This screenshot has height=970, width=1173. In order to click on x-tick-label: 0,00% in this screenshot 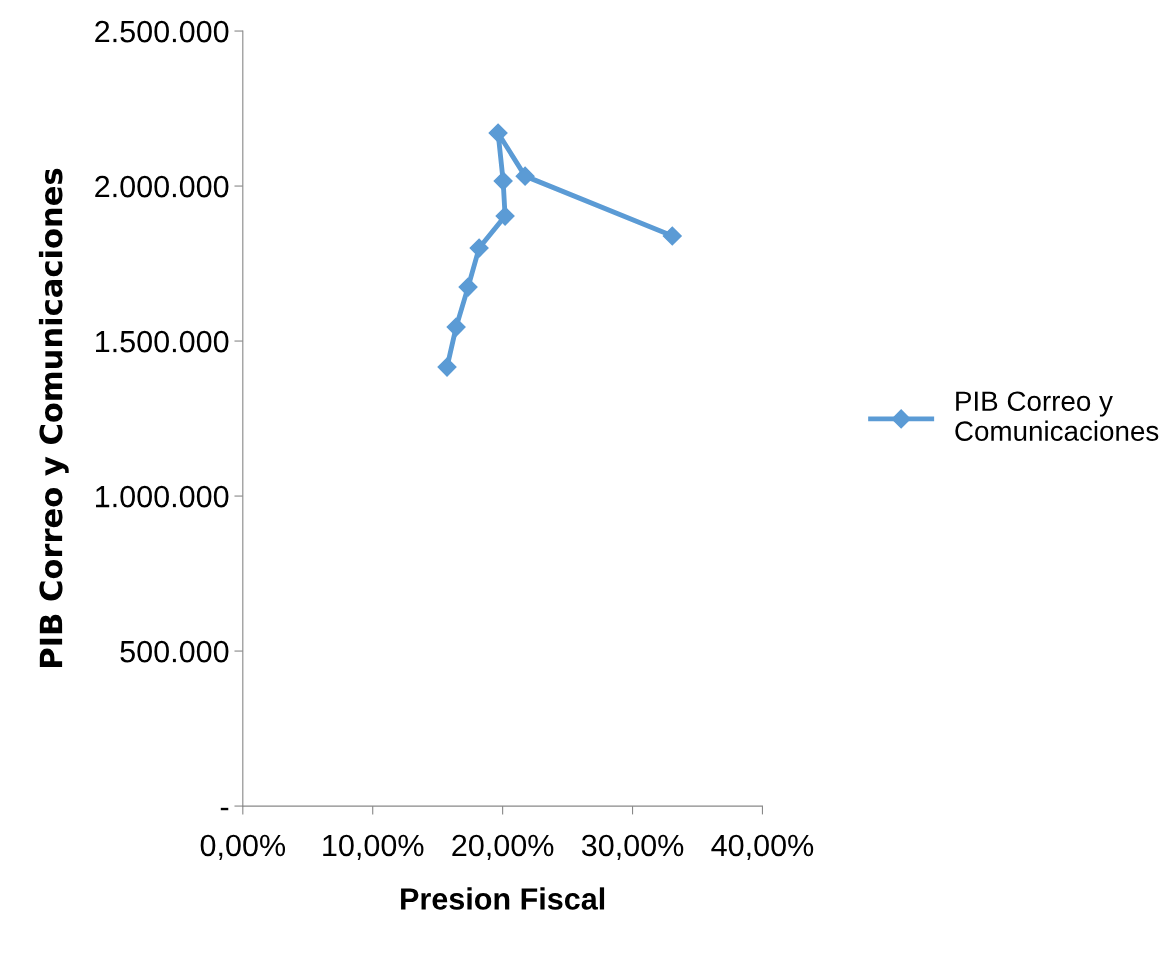, I will do `click(243, 847)`.